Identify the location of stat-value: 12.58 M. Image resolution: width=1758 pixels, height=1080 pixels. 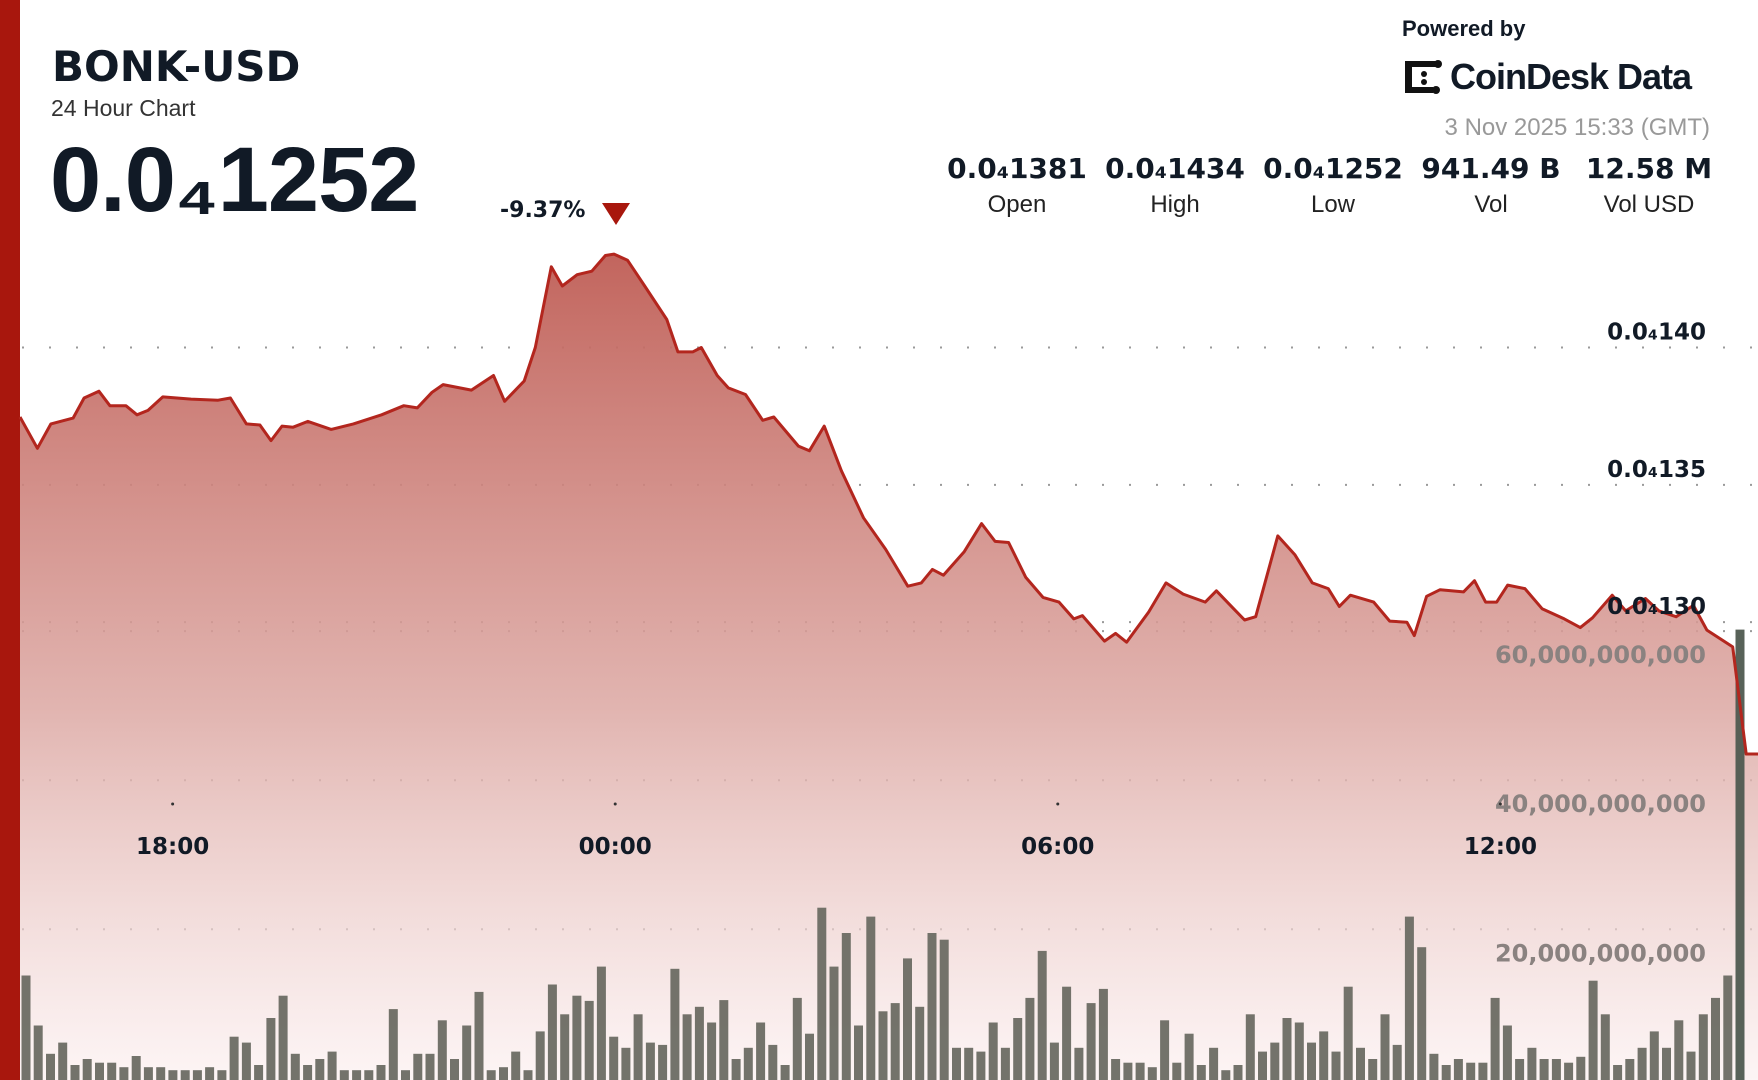
(1649, 168).